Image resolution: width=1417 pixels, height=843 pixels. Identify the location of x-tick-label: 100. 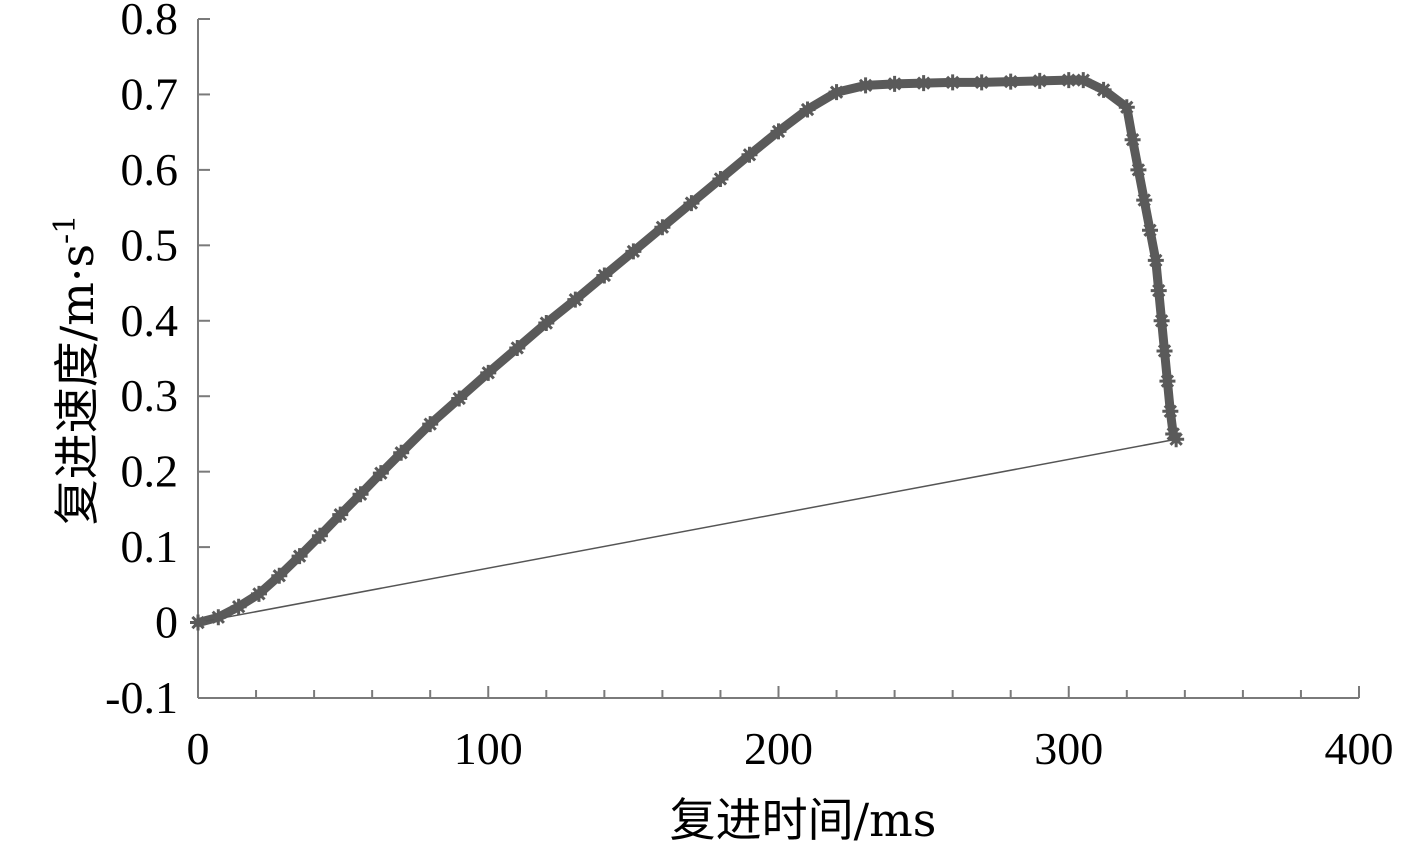
(488, 748).